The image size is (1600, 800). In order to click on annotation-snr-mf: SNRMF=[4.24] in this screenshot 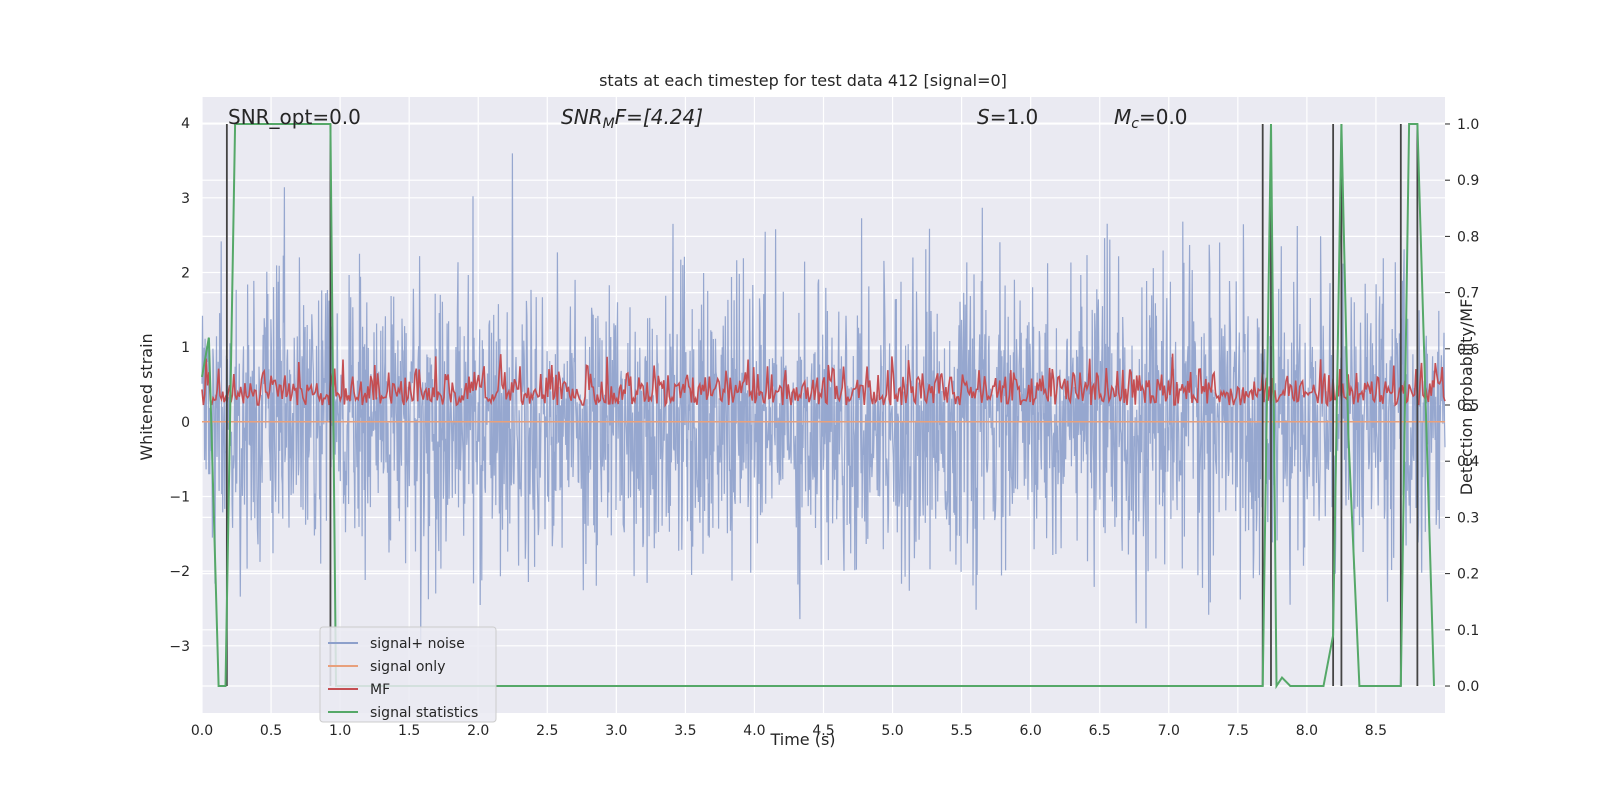, I will do `click(632, 118)`.